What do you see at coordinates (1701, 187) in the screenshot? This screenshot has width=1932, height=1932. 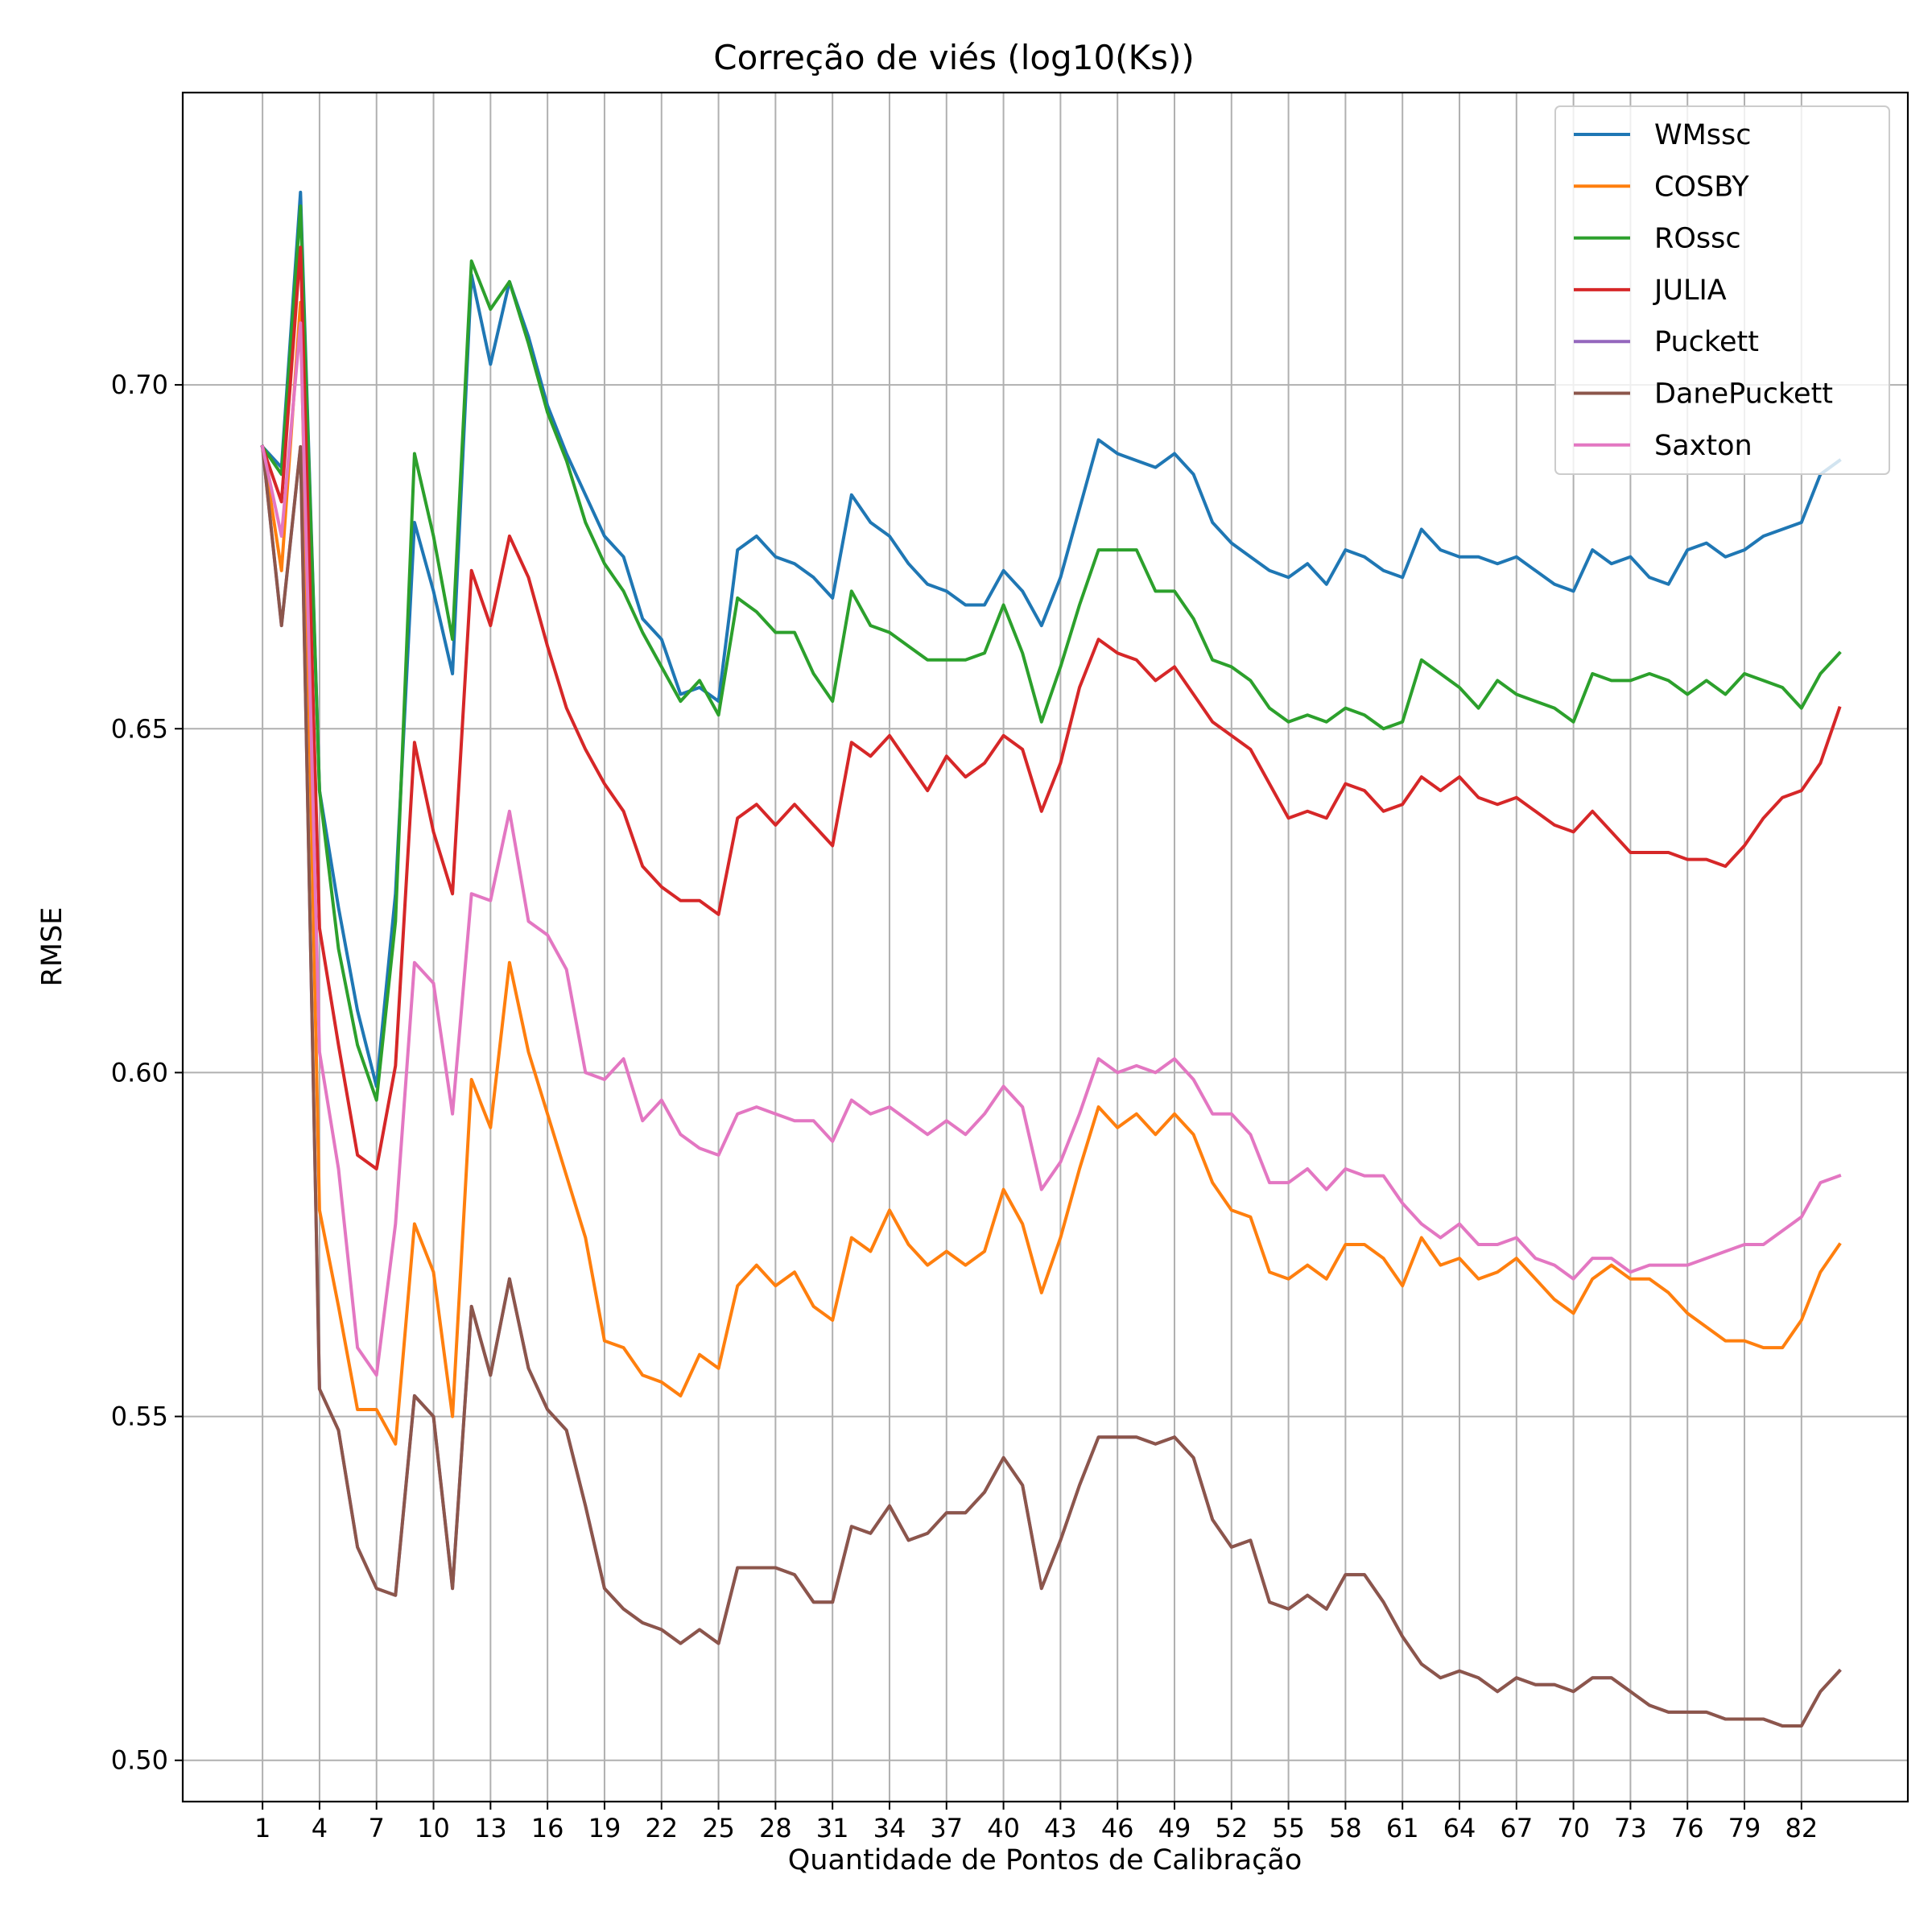 I see `legend-label-cosby: COSBY` at bounding box center [1701, 187].